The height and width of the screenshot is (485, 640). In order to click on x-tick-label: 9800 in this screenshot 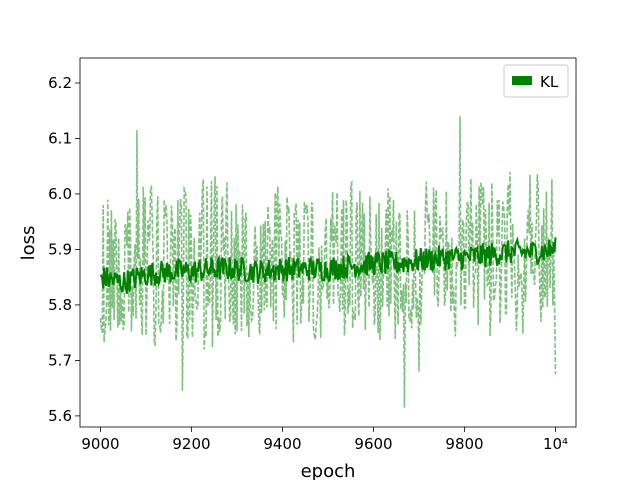, I will do `click(464, 444)`.